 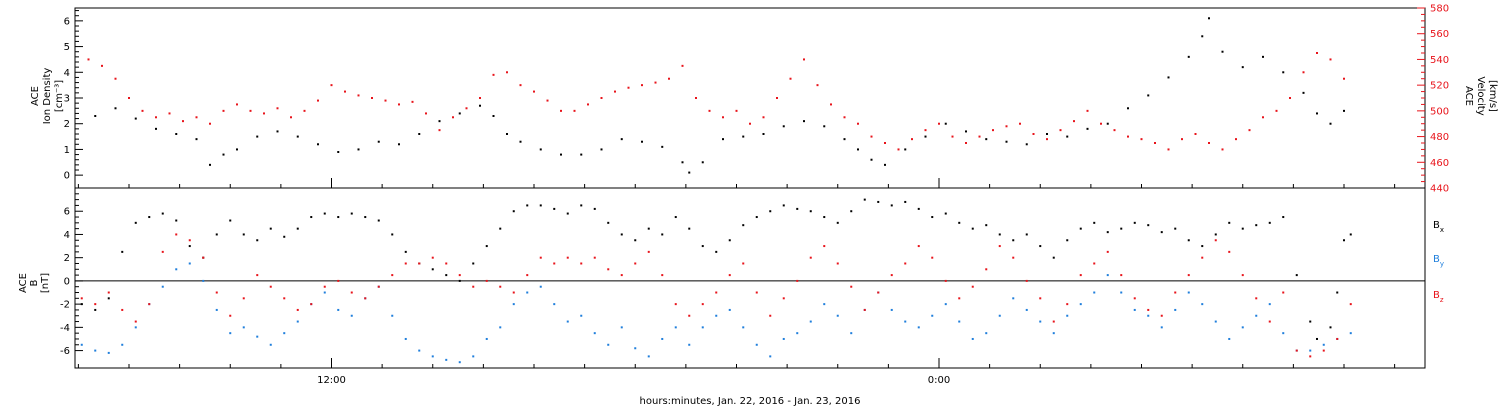 I want to click on density-ylabel-line3: [cm⁻³], so click(x=59, y=96).